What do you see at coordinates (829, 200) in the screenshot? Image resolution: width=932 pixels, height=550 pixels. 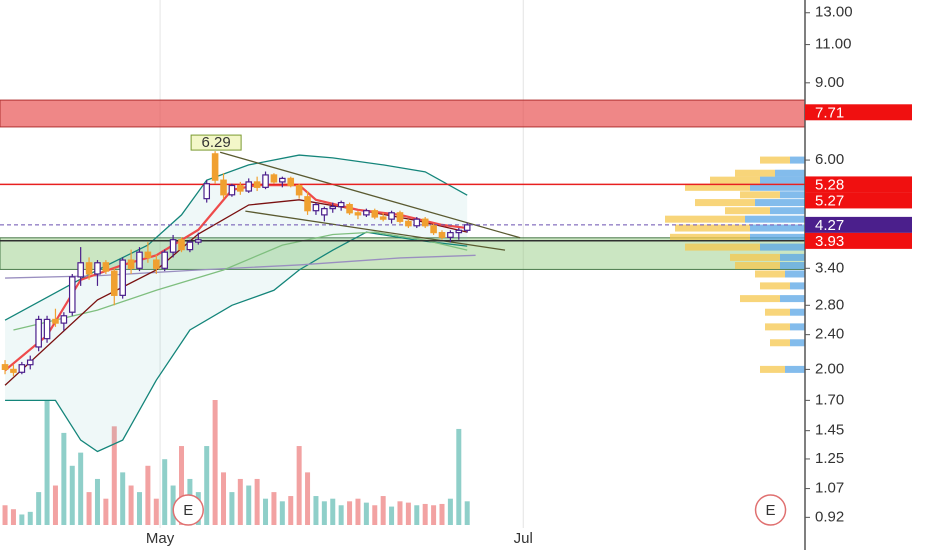 I see `level-label: 5.27` at bounding box center [829, 200].